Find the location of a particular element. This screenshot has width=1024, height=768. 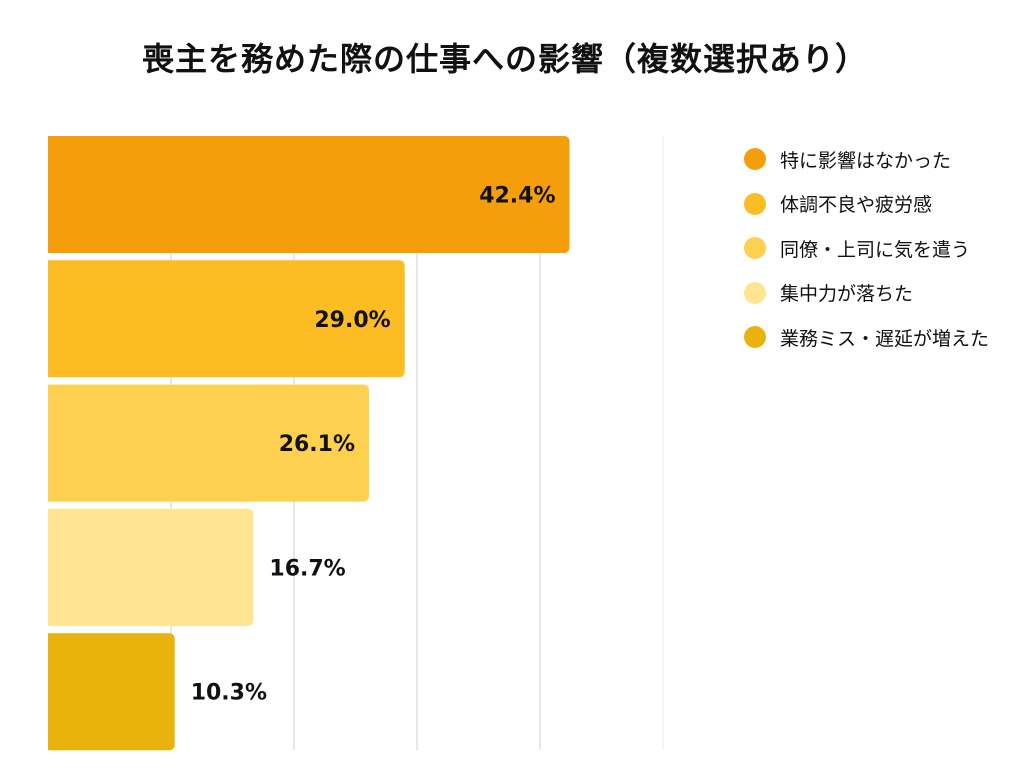

chart-title: 喪主を務めた際の仕事への影響（複数選択あり） is located at coordinates (504, 59).